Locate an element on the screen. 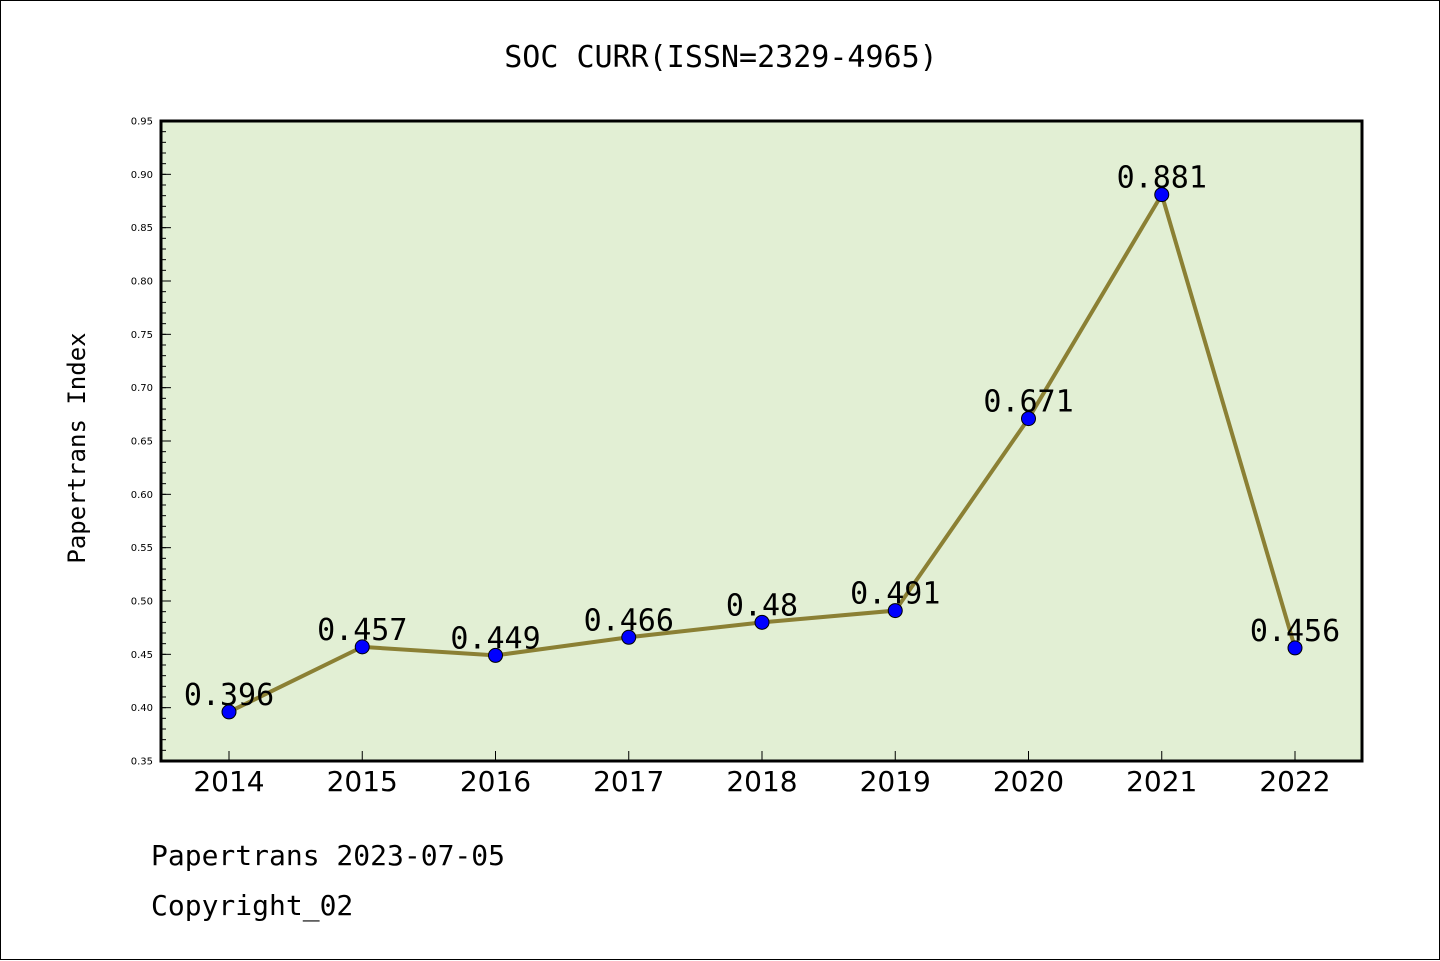 Image resolution: width=1440 pixels, height=961 pixels. data-label: 0.671 is located at coordinates (1028, 402).